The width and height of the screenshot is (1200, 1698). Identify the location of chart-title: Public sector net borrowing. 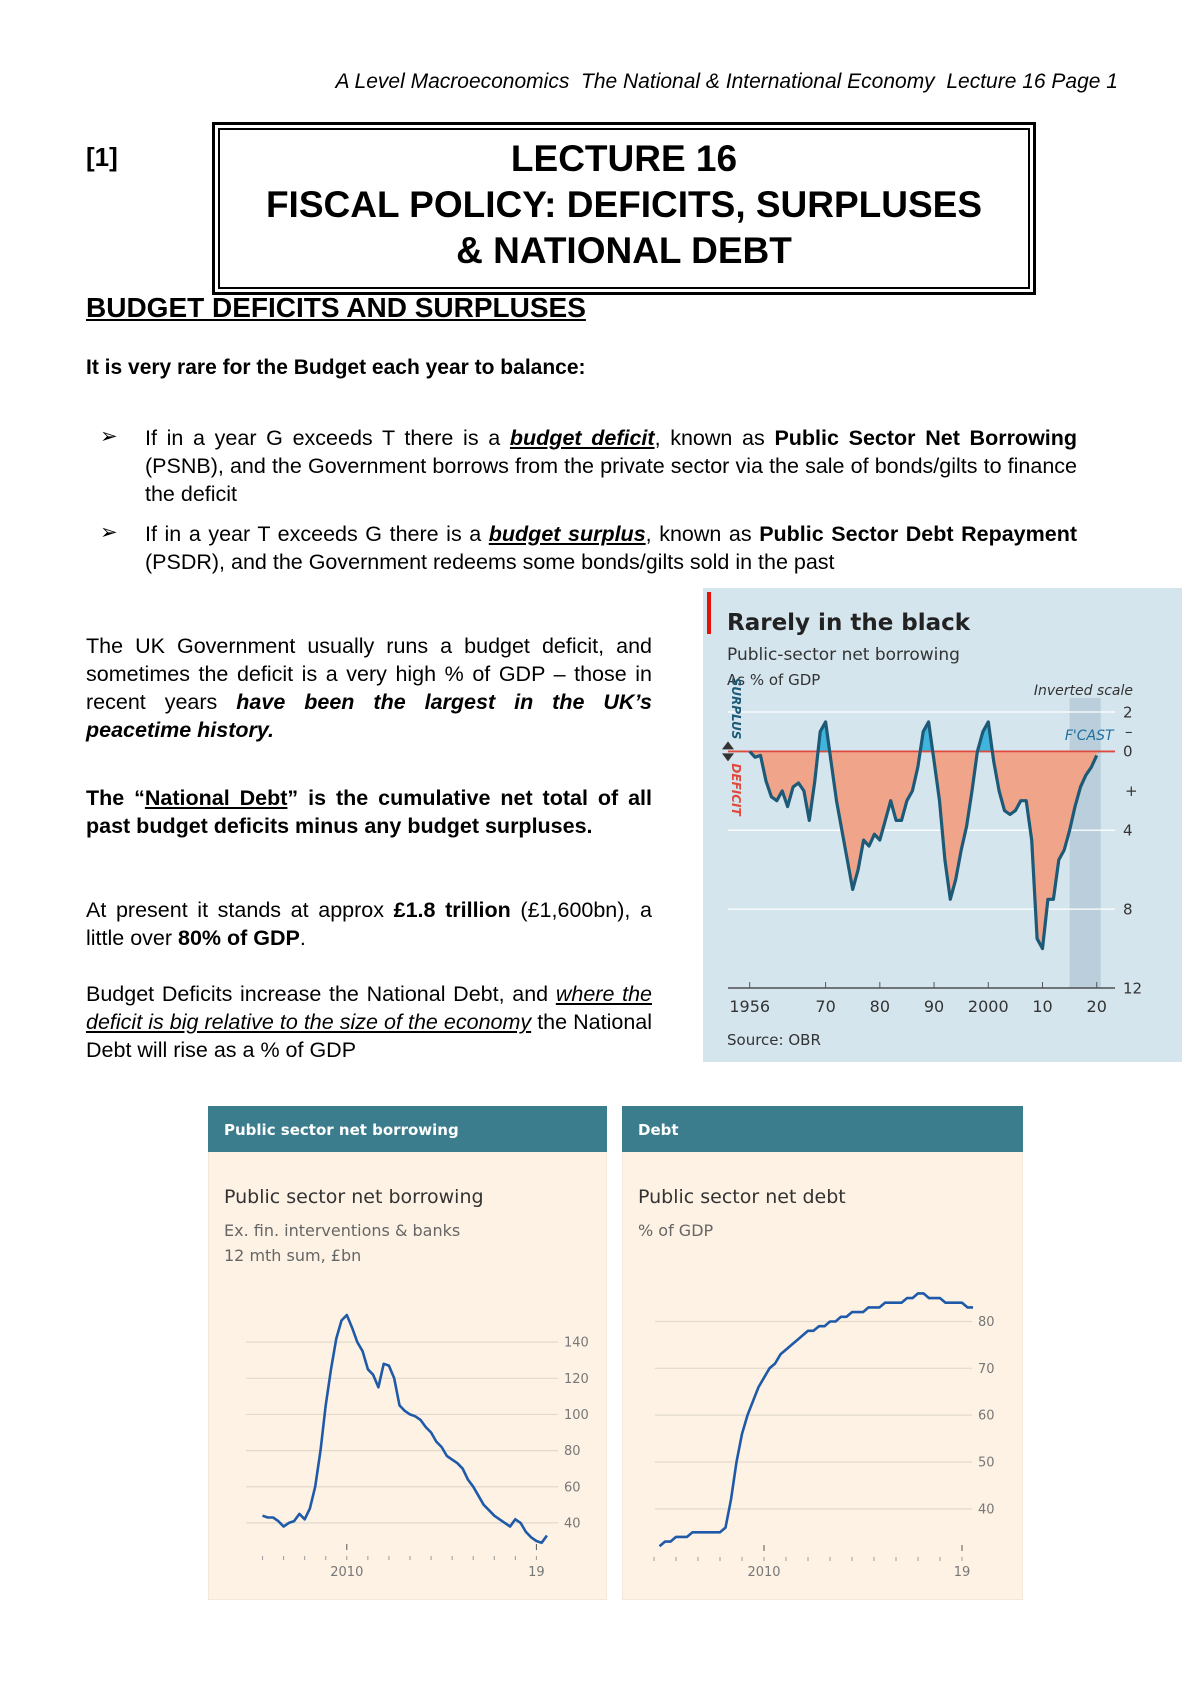
(354, 1197).